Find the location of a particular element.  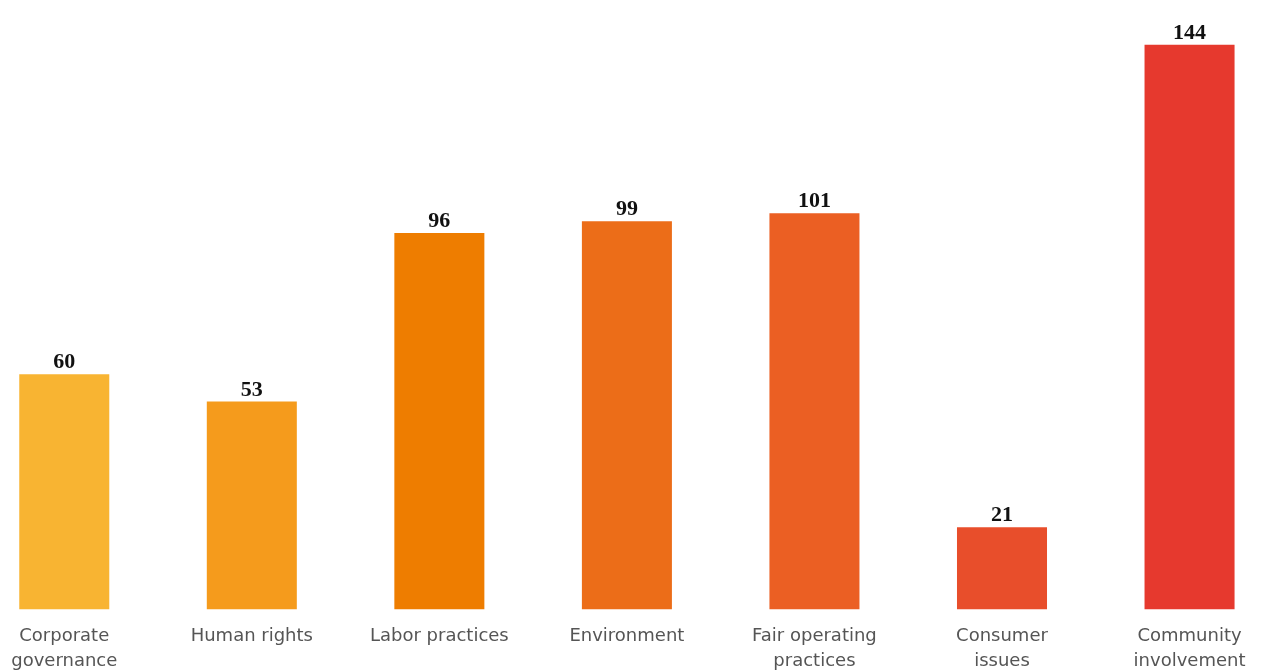

data-label: 21 is located at coordinates (1002, 514).